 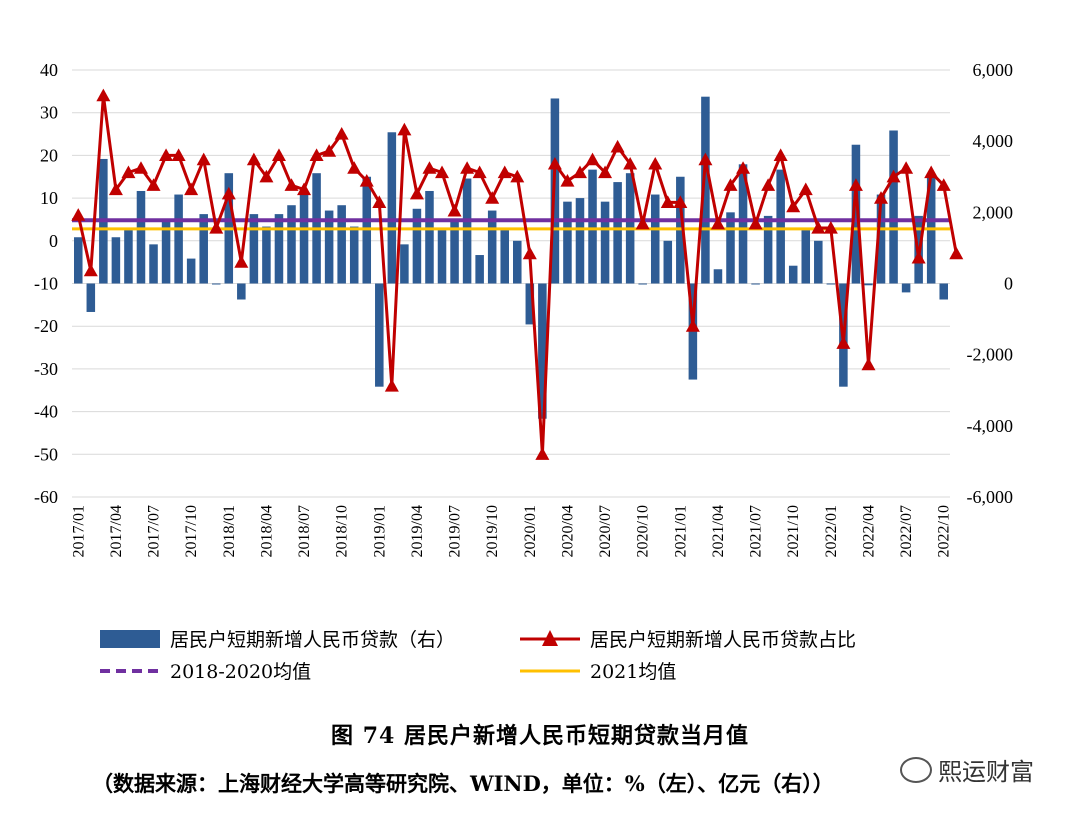 I want to click on left-tick-label: -40, so click(x=46, y=412).